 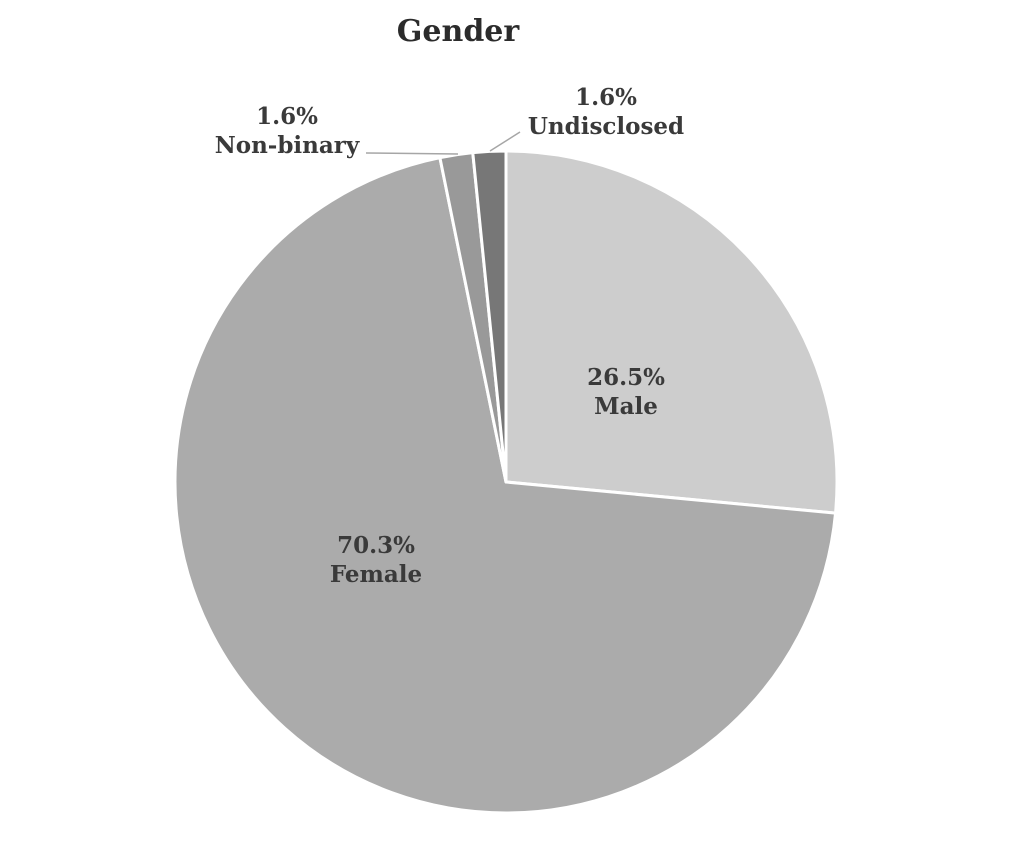 What do you see at coordinates (376, 545) in the screenshot?
I see `data-label-value-female: 70.3%` at bounding box center [376, 545].